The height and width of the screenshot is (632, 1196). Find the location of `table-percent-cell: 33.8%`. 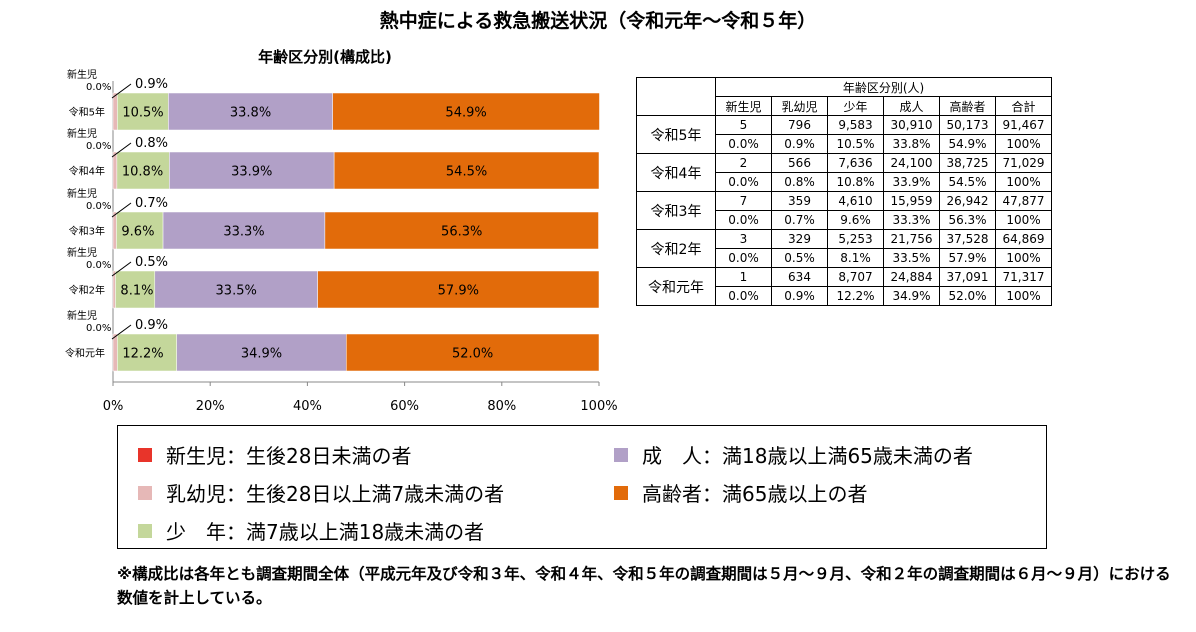

table-percent-cell: 33.8% is located at coordinates (911, 144).